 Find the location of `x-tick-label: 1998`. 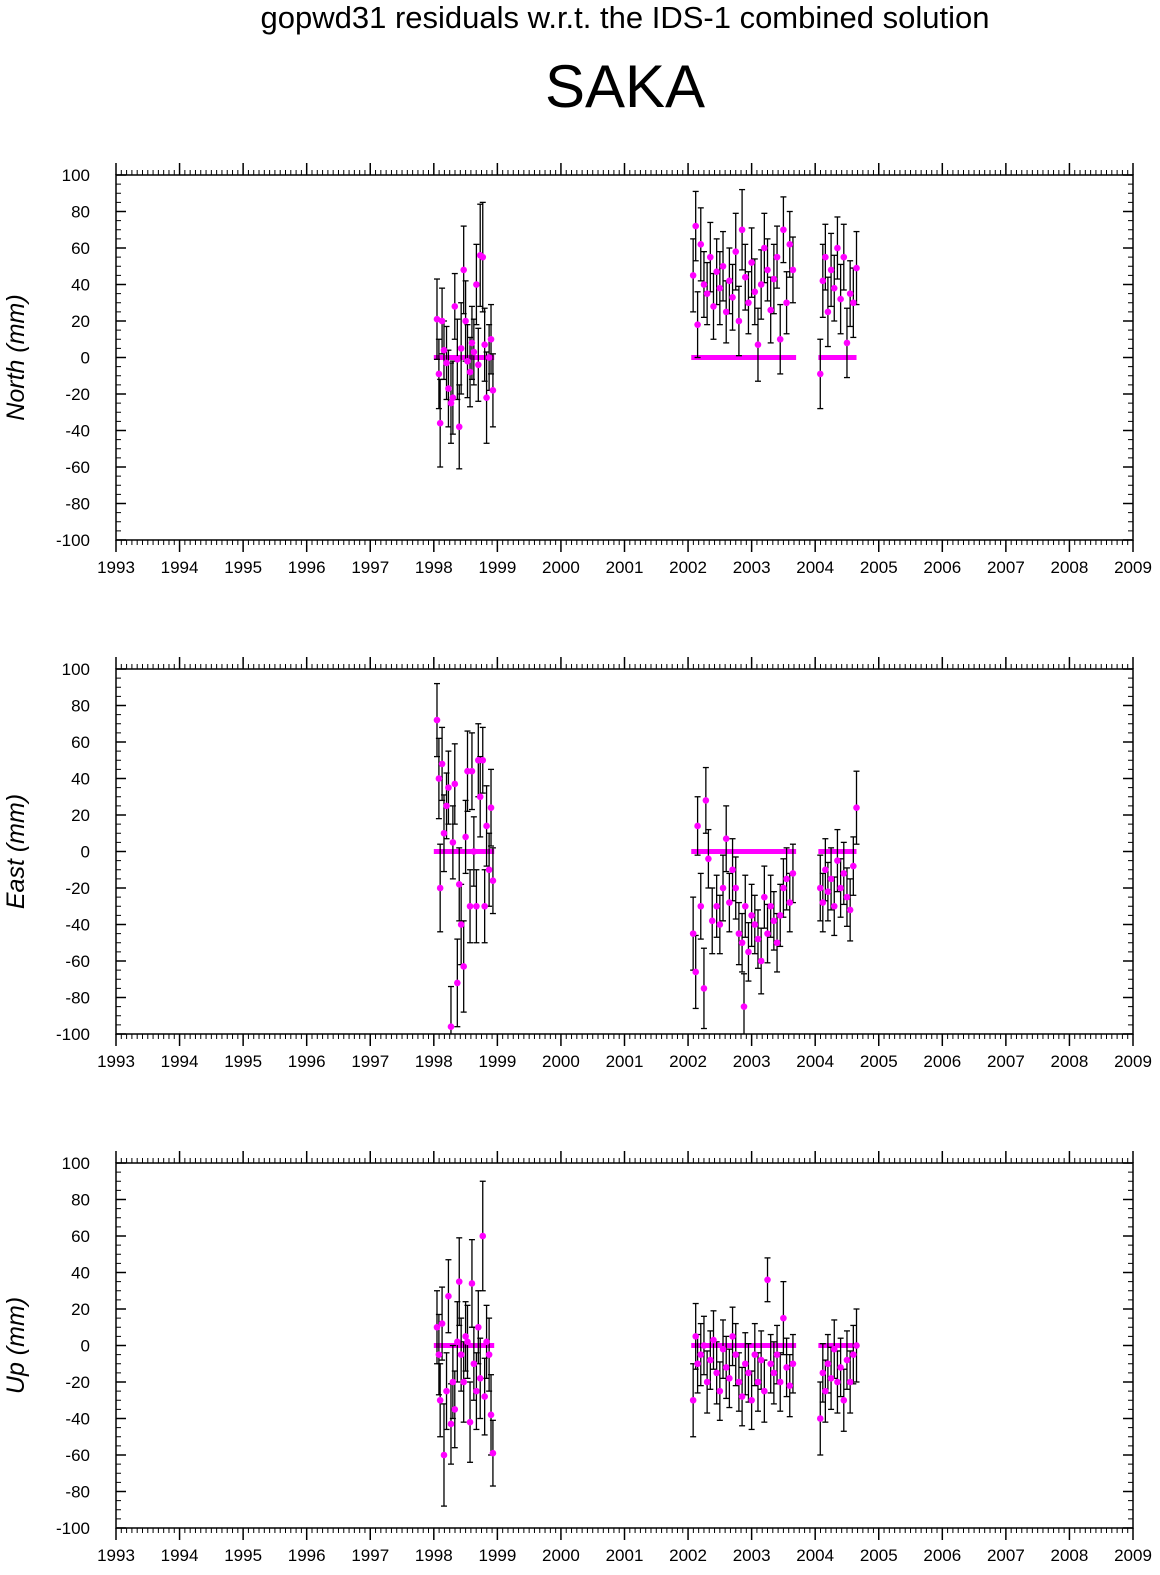

x-tick-label: 1998 is located at coordinates (434, 1555).